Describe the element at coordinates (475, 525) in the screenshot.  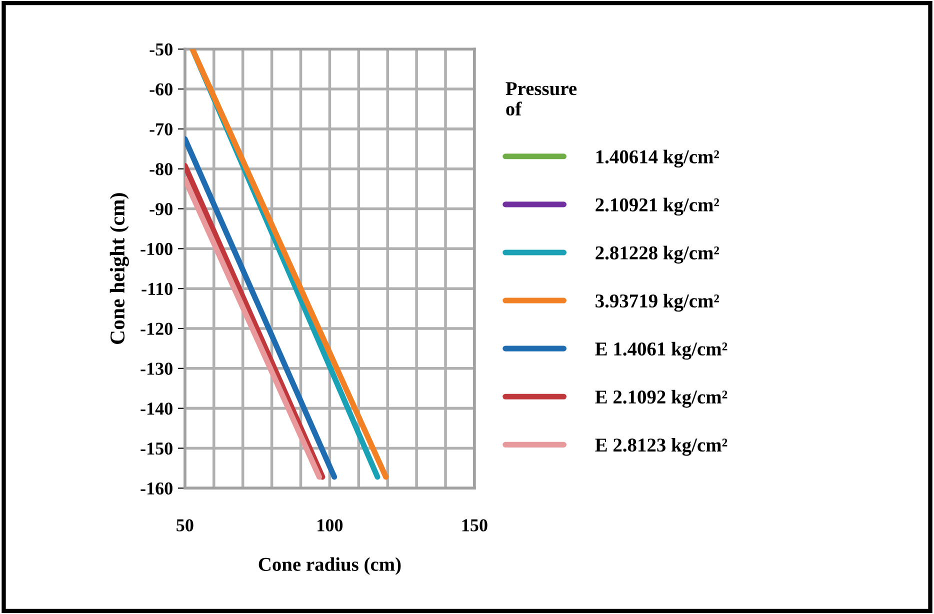
I see `x-tick-label: 150` at that location.